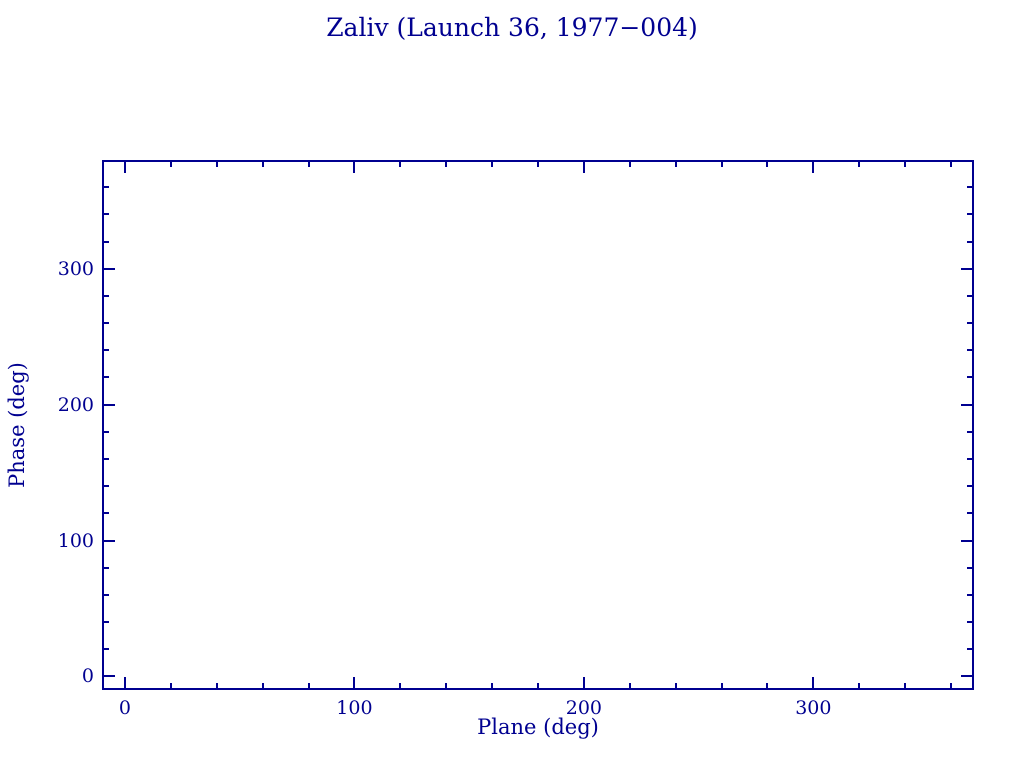 This screenshot has width=1024, height=768. What do you see at coordinates (75, 268) in the screenshot?
I see `y-tick-label: 300` at bounding box center [75, 268].